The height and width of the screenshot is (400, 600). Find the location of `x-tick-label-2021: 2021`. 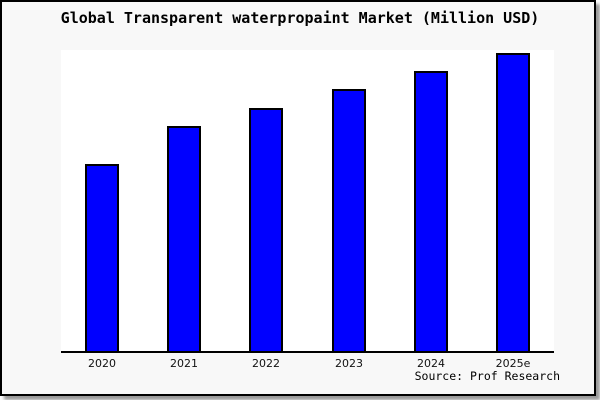

x-tick-label-2021: 2021 is located at coordinates (184, 363).